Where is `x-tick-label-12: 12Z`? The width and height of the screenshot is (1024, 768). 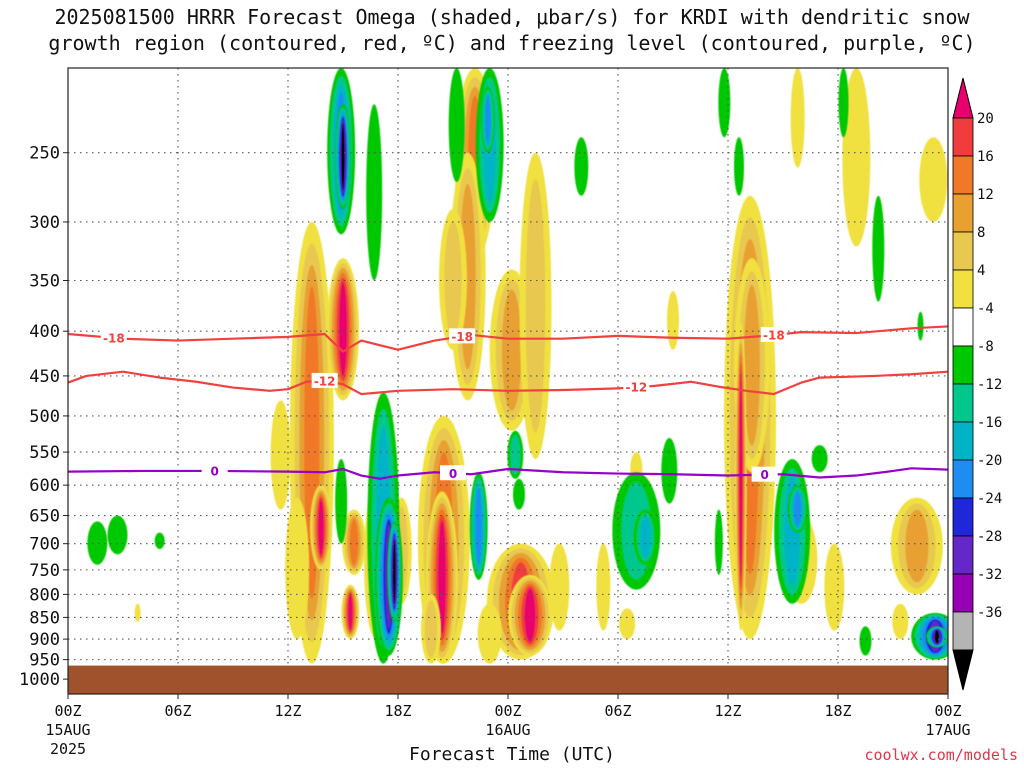
x-tick-label-12: 12Z is located at coordinates (287, 711).